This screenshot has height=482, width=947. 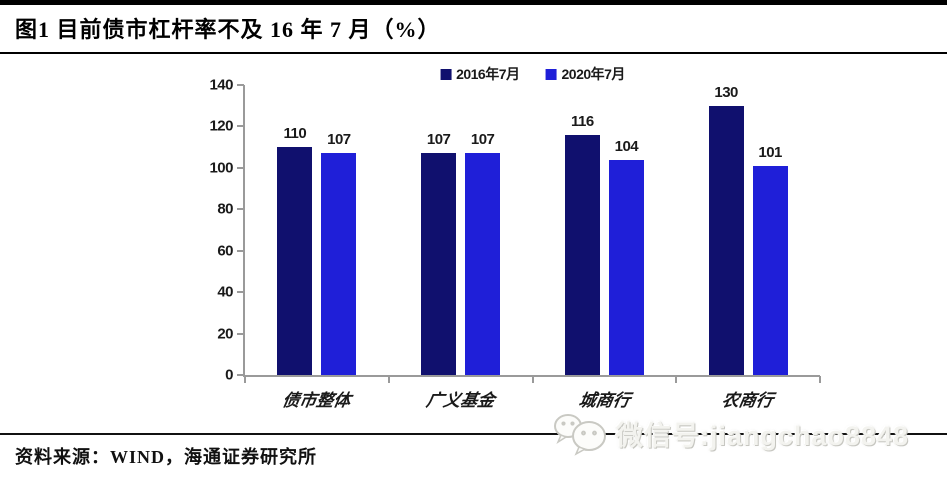 I want to click on y-axis-tick-label: 100, so click(x=221, y=168).